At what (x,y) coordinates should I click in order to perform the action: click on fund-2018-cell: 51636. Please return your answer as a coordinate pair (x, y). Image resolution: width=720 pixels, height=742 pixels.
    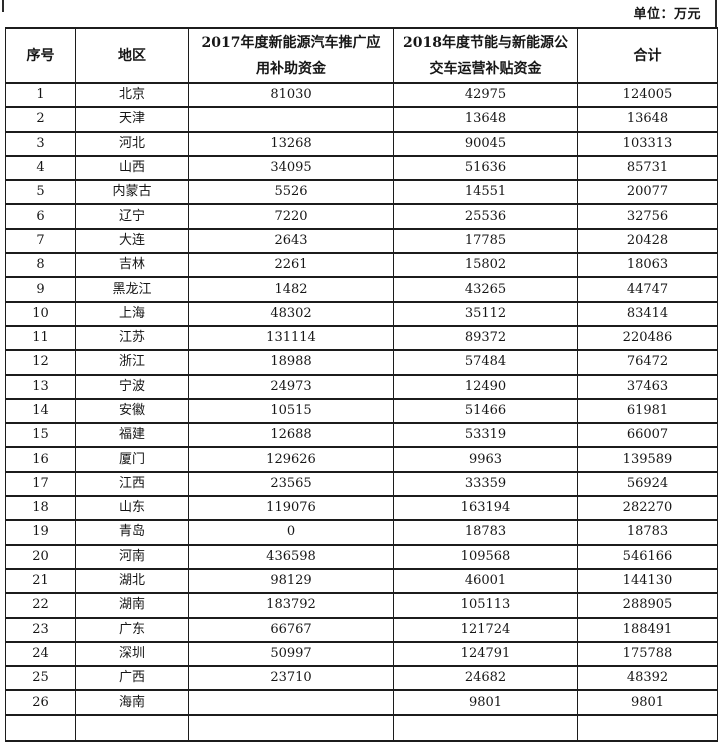
    Looking at the image, I should click on (485, 168).